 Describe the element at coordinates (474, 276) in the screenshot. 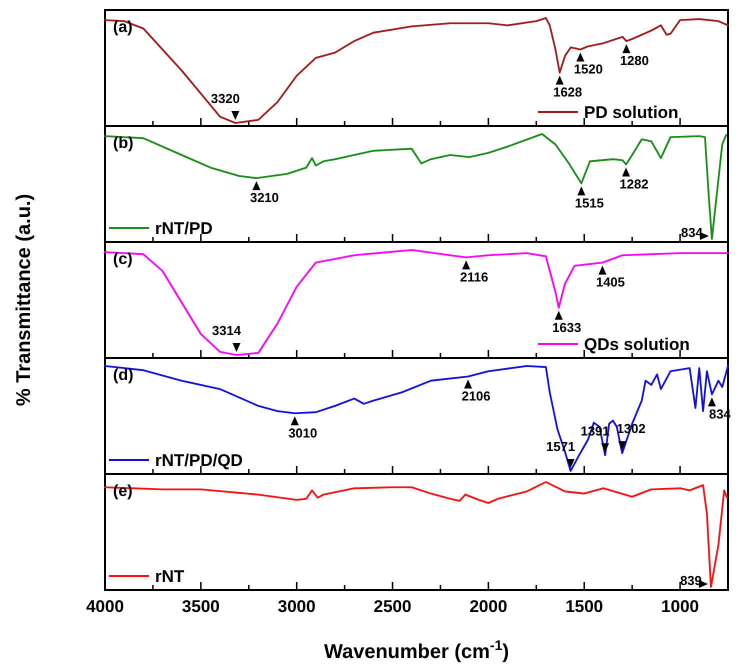

I see `annotation: 2116` at that location.